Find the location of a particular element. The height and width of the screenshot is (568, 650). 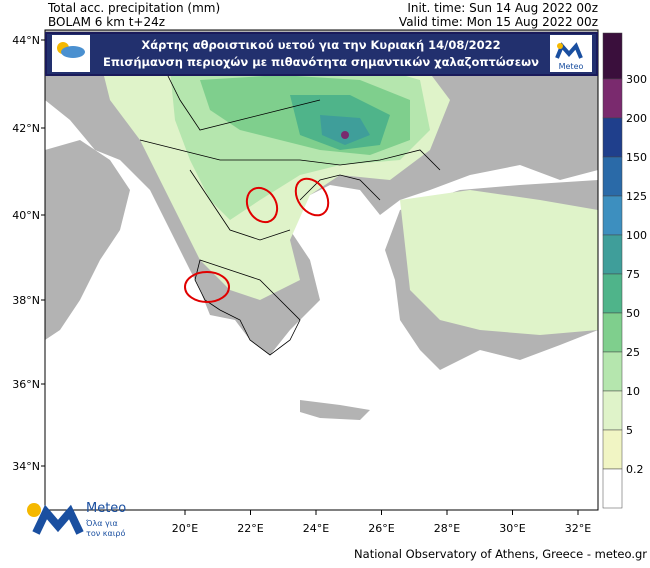

header-text: Init. time: Sun 14 Aug 2022 00z is located at coordinates (502, 8).